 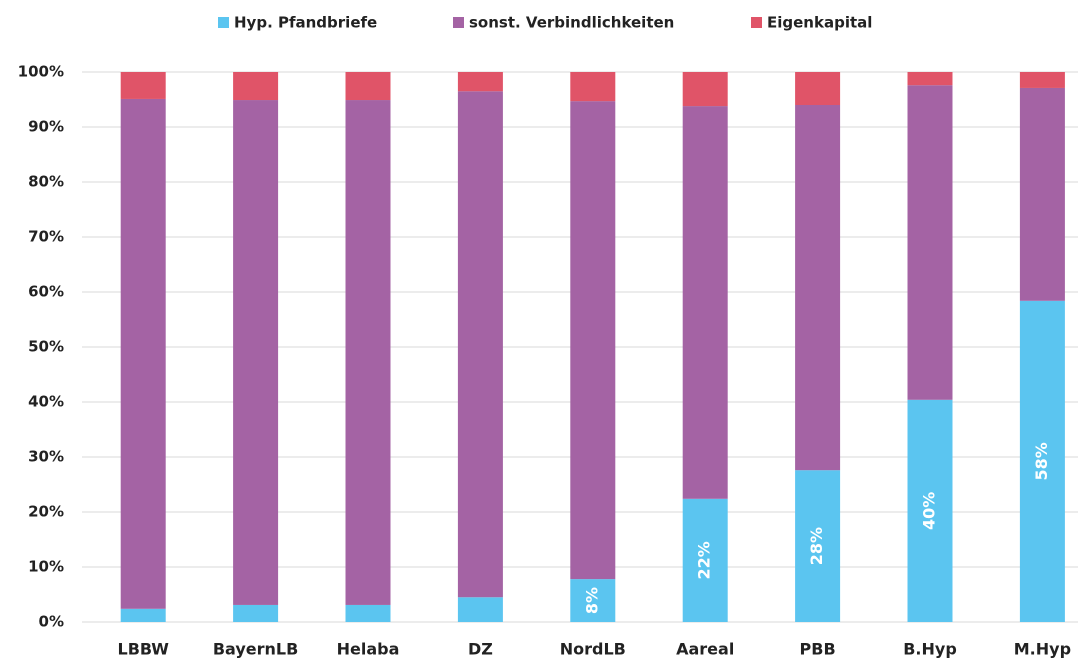 I want to click on y-tick-label: 90%, so click(x=46, y=127).